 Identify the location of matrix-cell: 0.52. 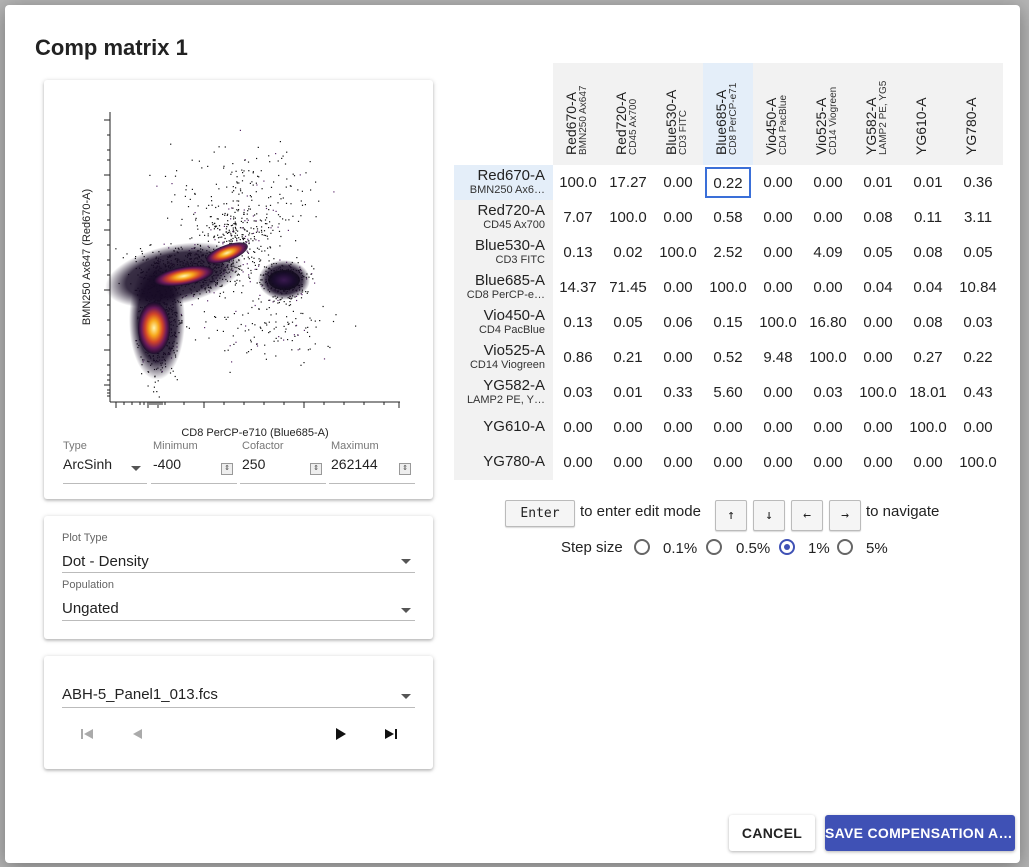
(728, 357).